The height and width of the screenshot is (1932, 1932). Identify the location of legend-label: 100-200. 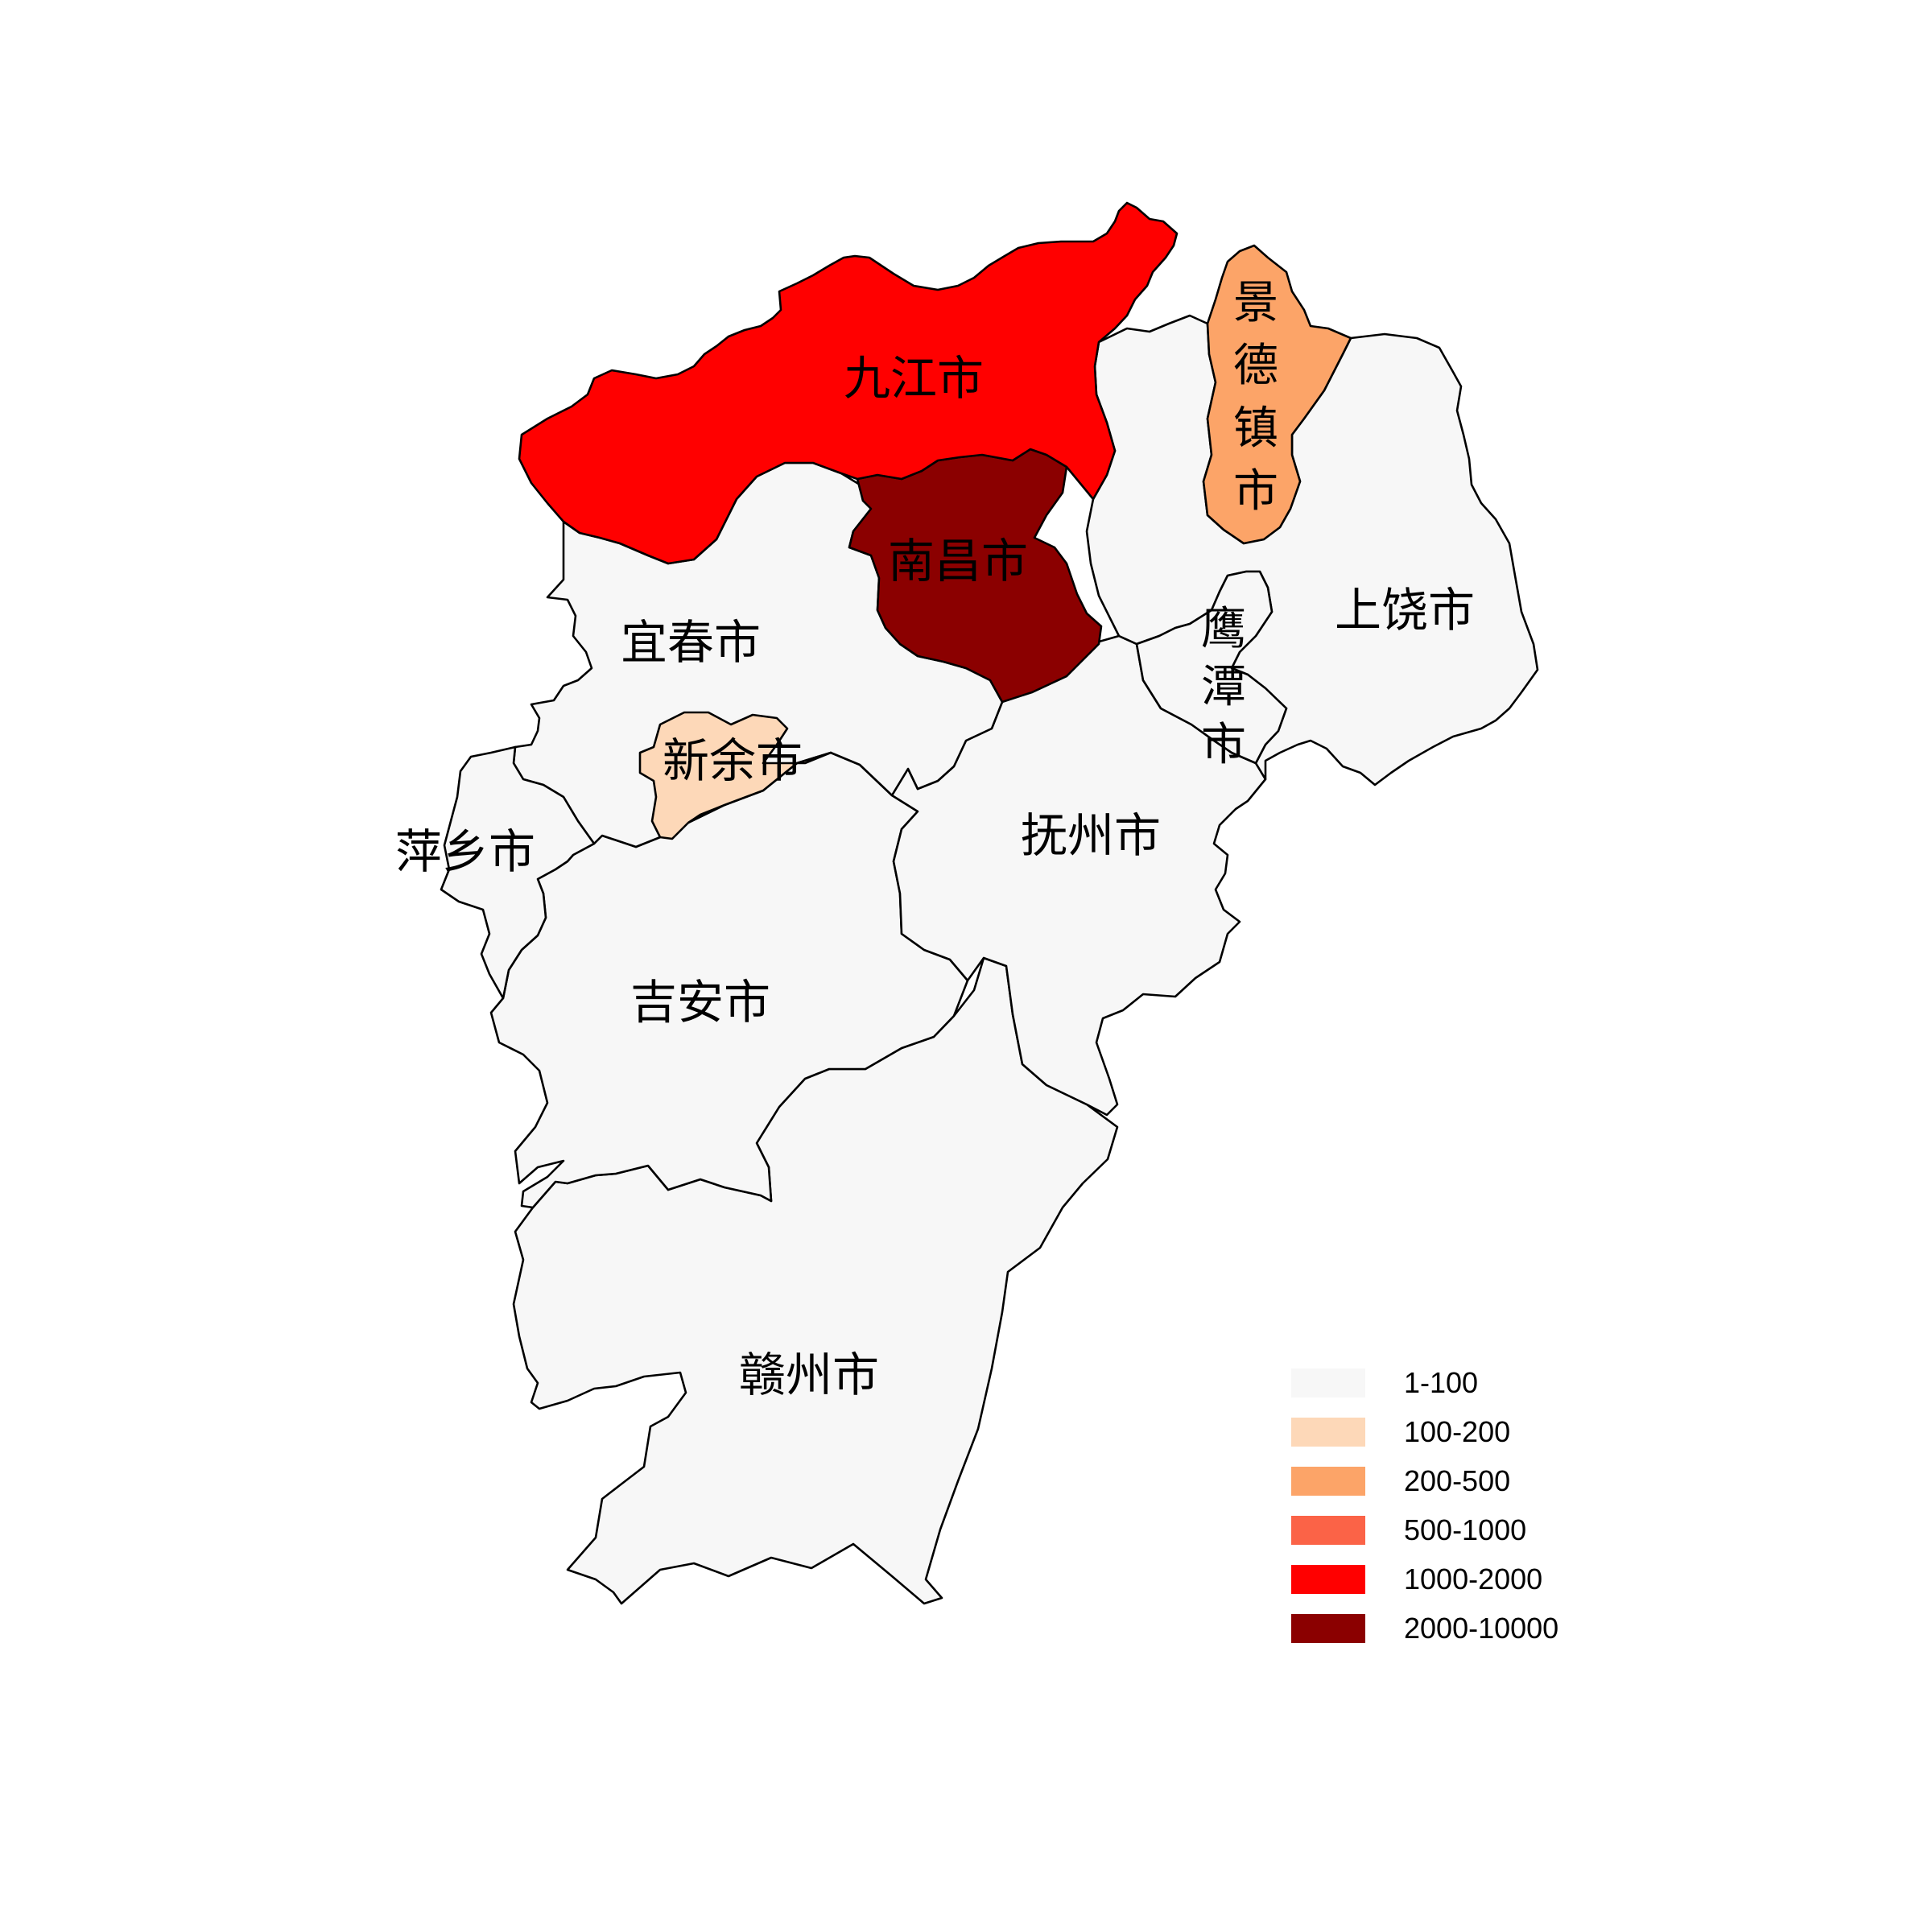
(1457, 1431).